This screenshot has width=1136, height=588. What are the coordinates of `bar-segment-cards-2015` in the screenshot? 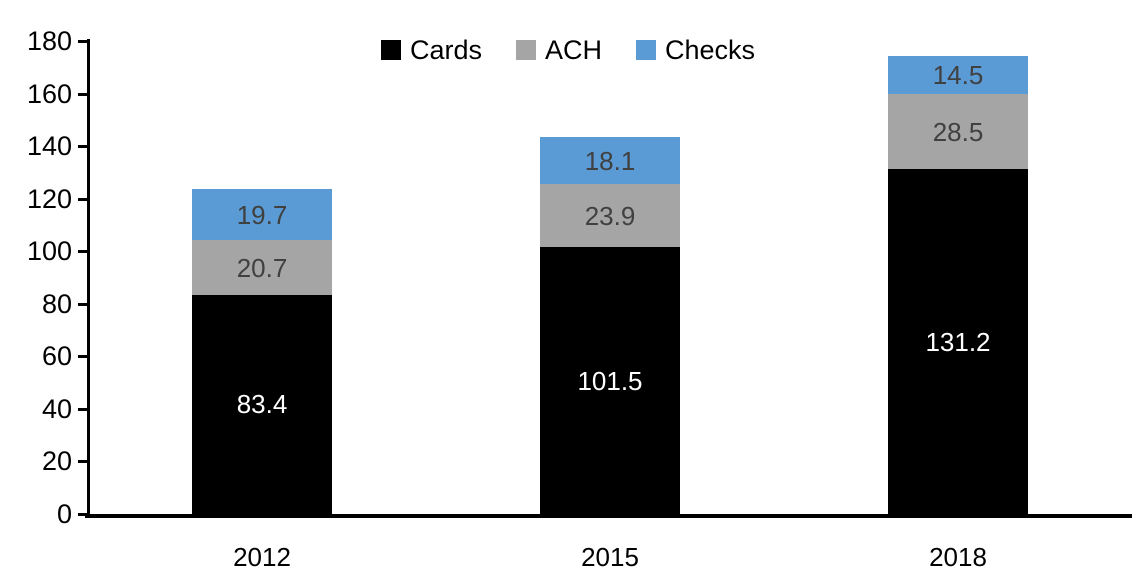 It's located at (610, 380).